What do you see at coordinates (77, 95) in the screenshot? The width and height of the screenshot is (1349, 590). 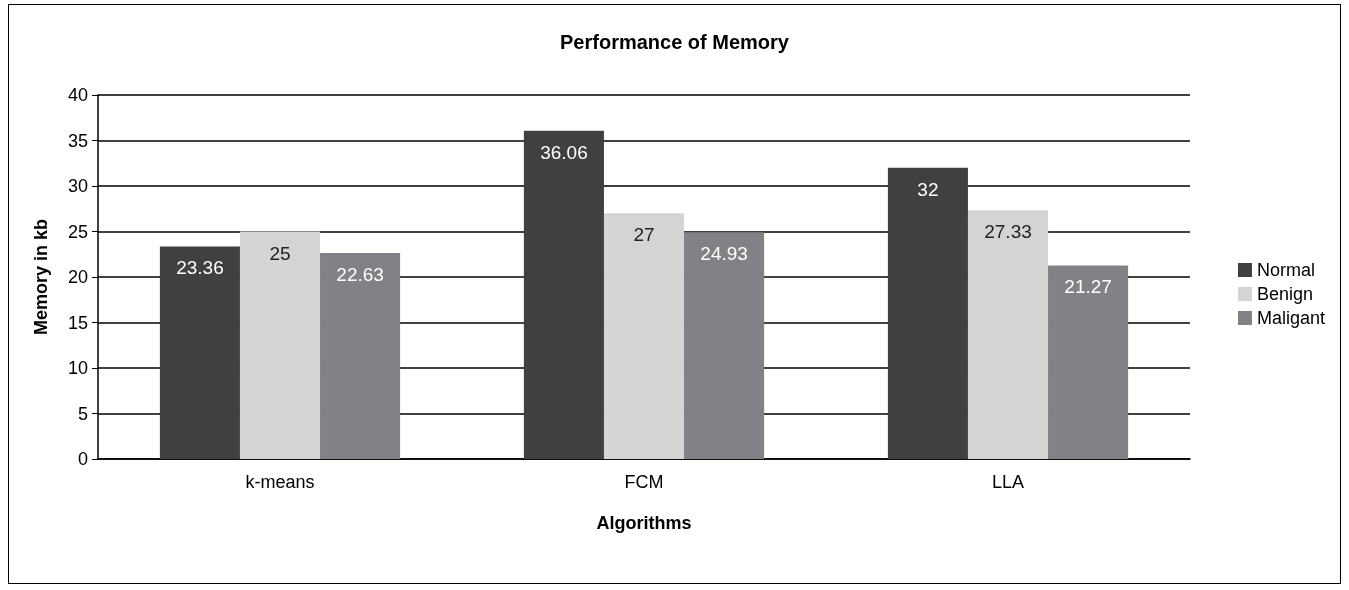 I see `y-tick-label: 40` at bounding box center [77, 95].